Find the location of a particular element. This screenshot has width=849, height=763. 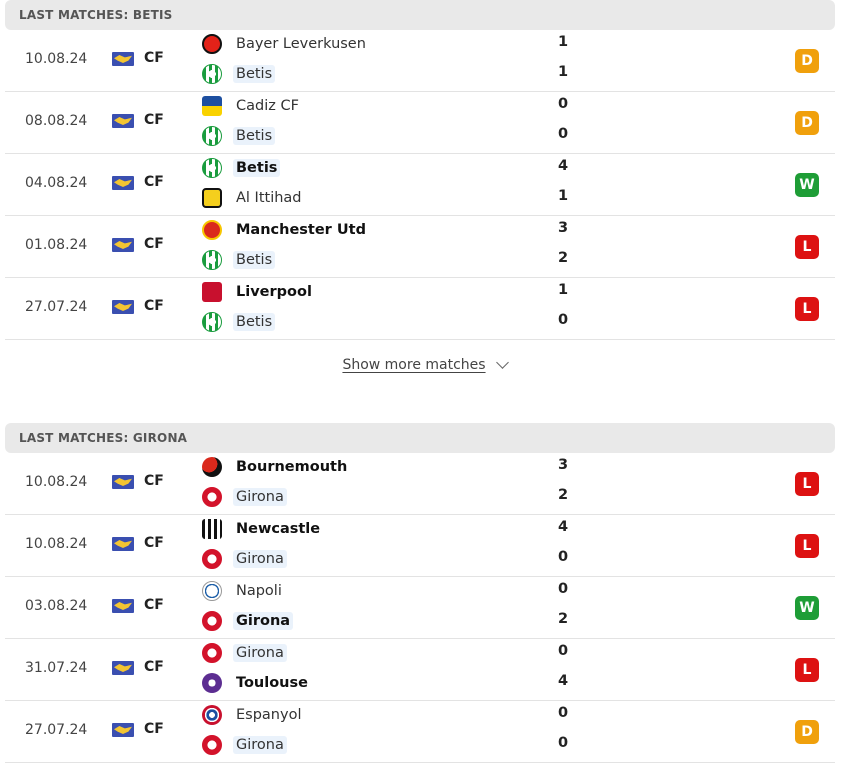

home-team: Manchester Utd is located at coordinates (285, 230).